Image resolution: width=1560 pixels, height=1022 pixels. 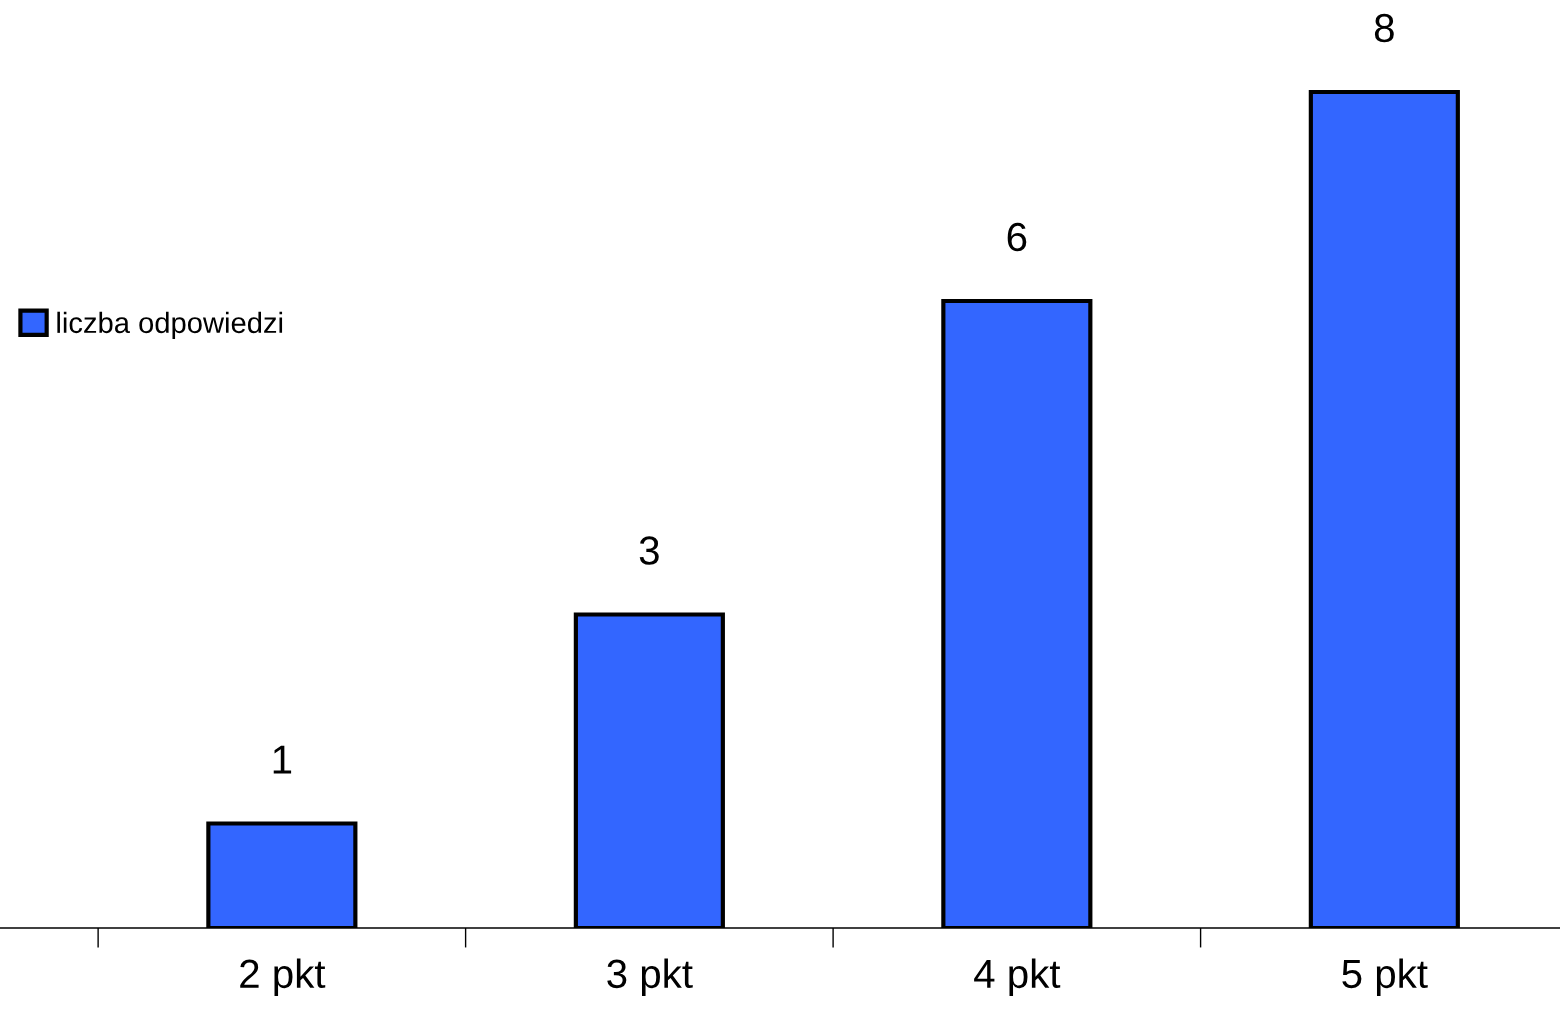 What do you see at coordinates (170, 325) in the screenshot?
I see `legend-label: liczba odpowiedzi` at bounding box center [170, 325].